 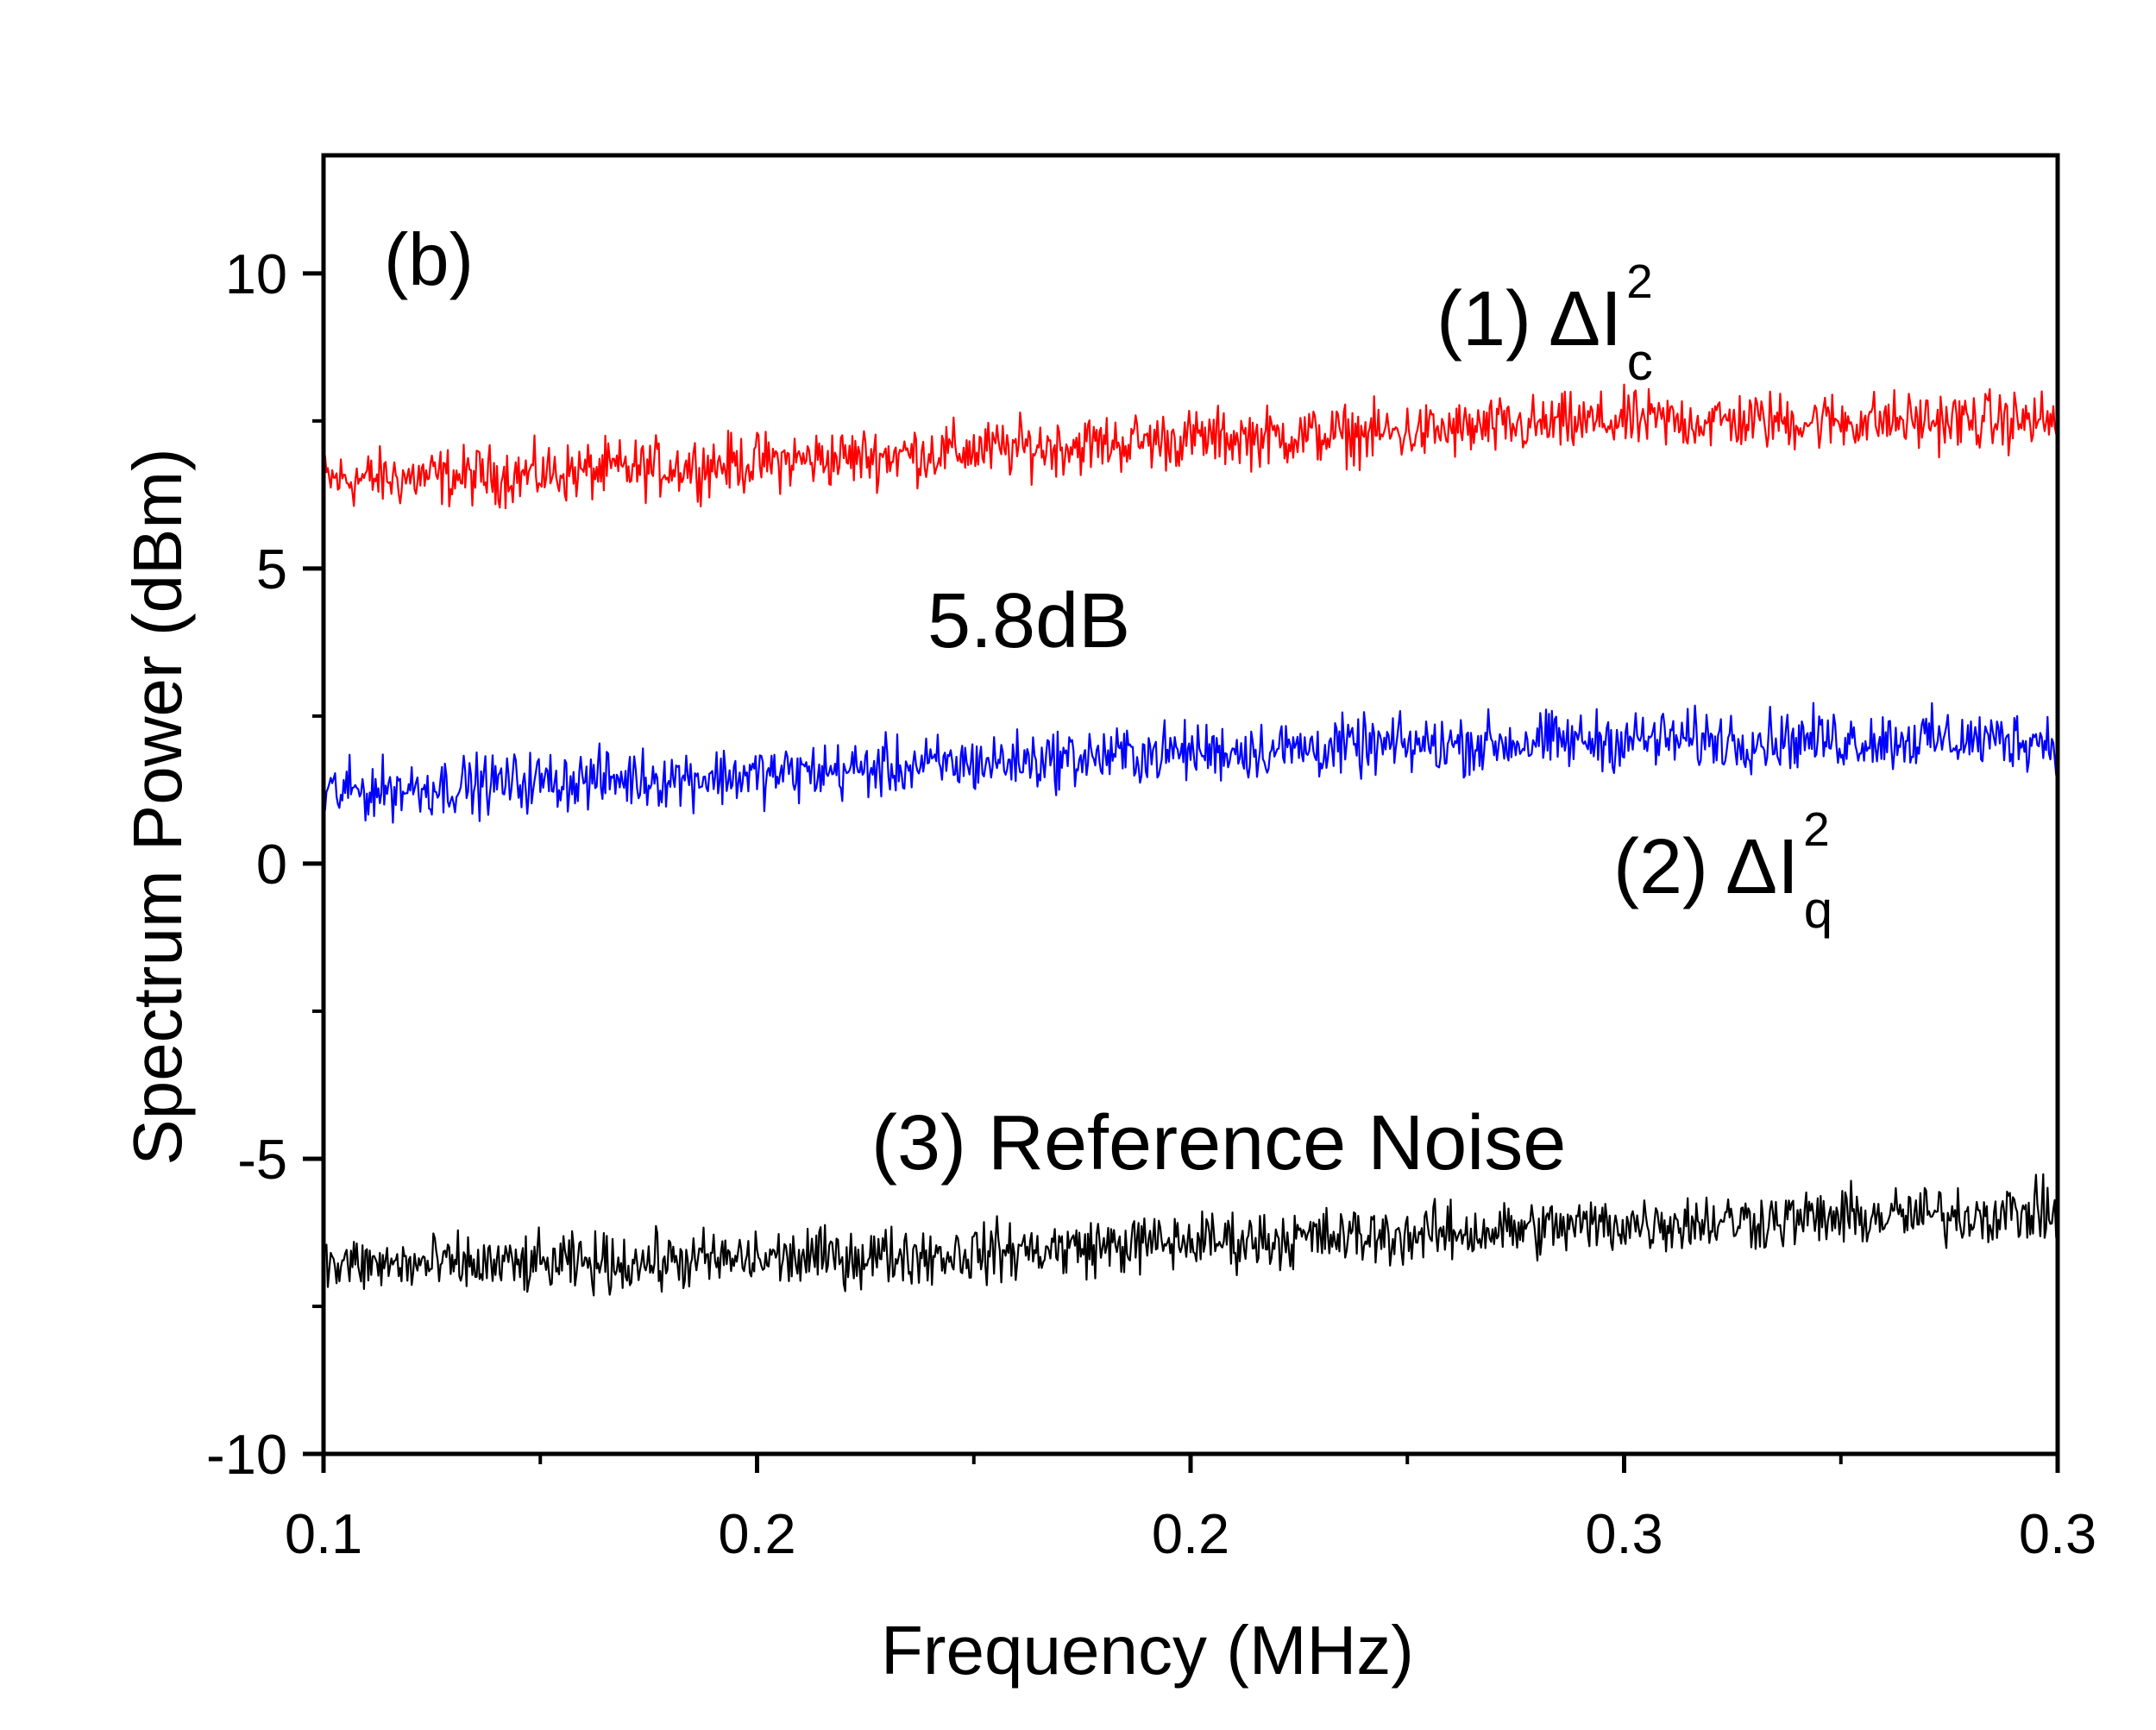 What do you see at coordinates (157, 806) in the screenshot?
I see `y-axis-title: Spectrum Power (dBm)` at bounding box center [157, 806].